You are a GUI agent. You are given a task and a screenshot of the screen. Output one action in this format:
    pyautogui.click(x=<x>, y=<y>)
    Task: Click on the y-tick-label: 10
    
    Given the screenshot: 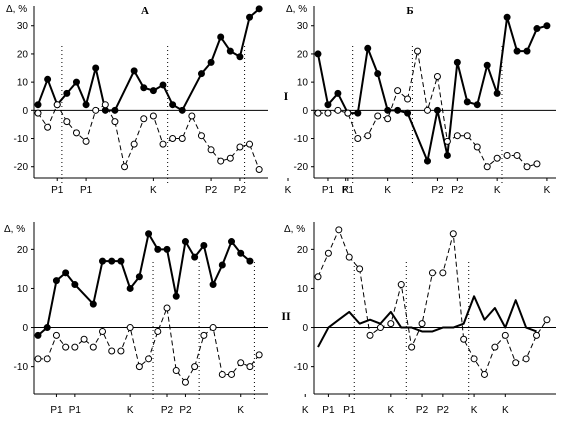 What is the action you would take?
    pyautogui.click(x=303, y=289)
    